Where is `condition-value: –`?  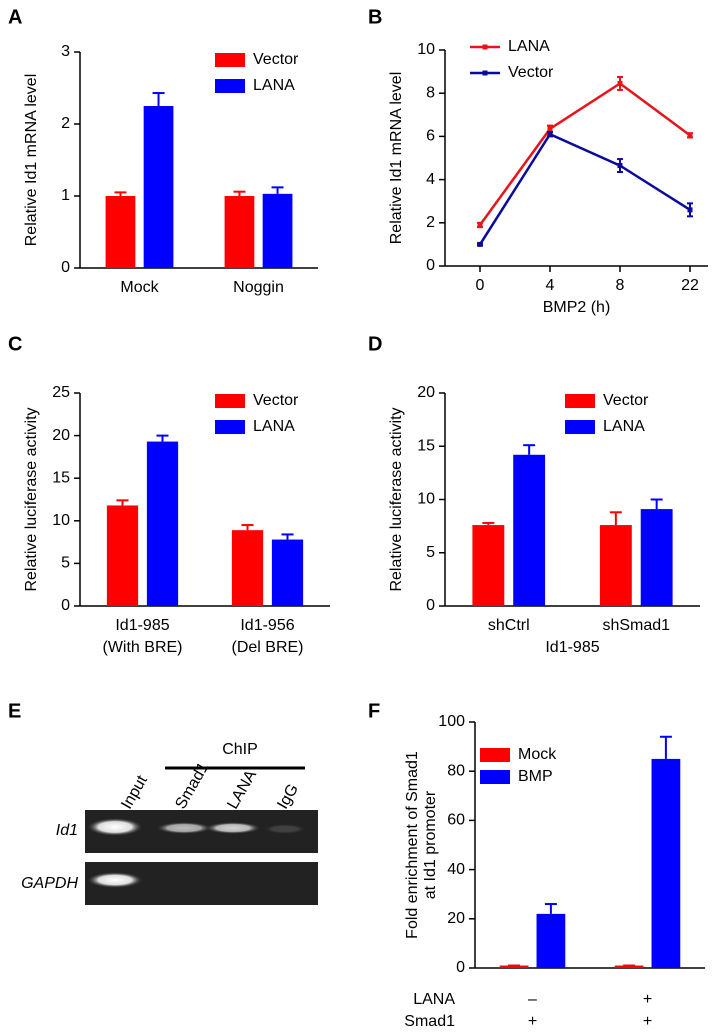 condition-value: – is located at coordinates (532, 999).